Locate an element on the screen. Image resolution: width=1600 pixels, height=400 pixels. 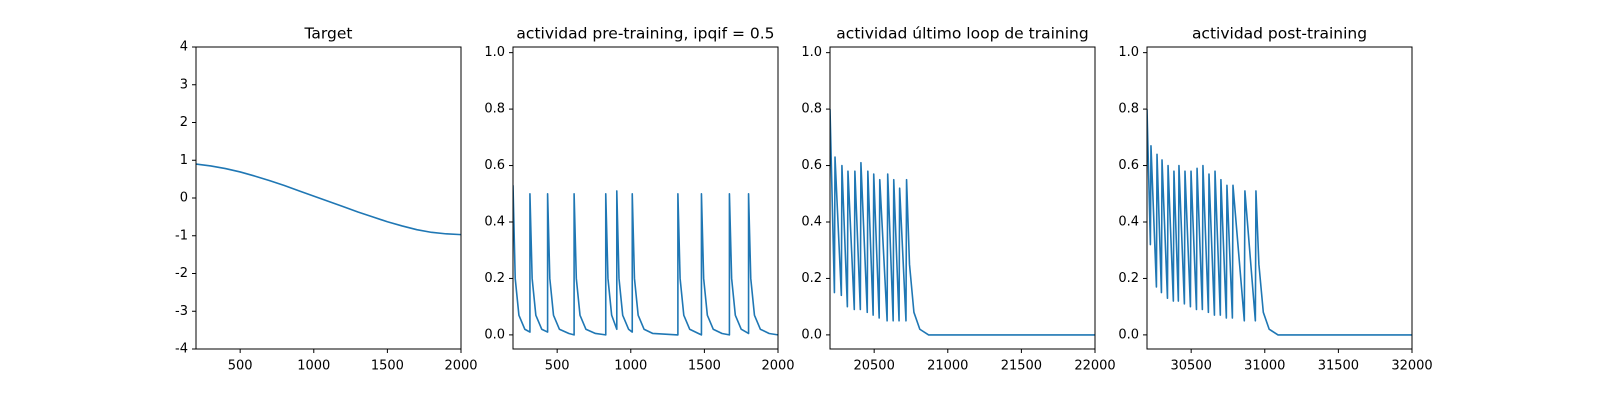
x-tick-label: 20500 is located at coordinates (873, 366).